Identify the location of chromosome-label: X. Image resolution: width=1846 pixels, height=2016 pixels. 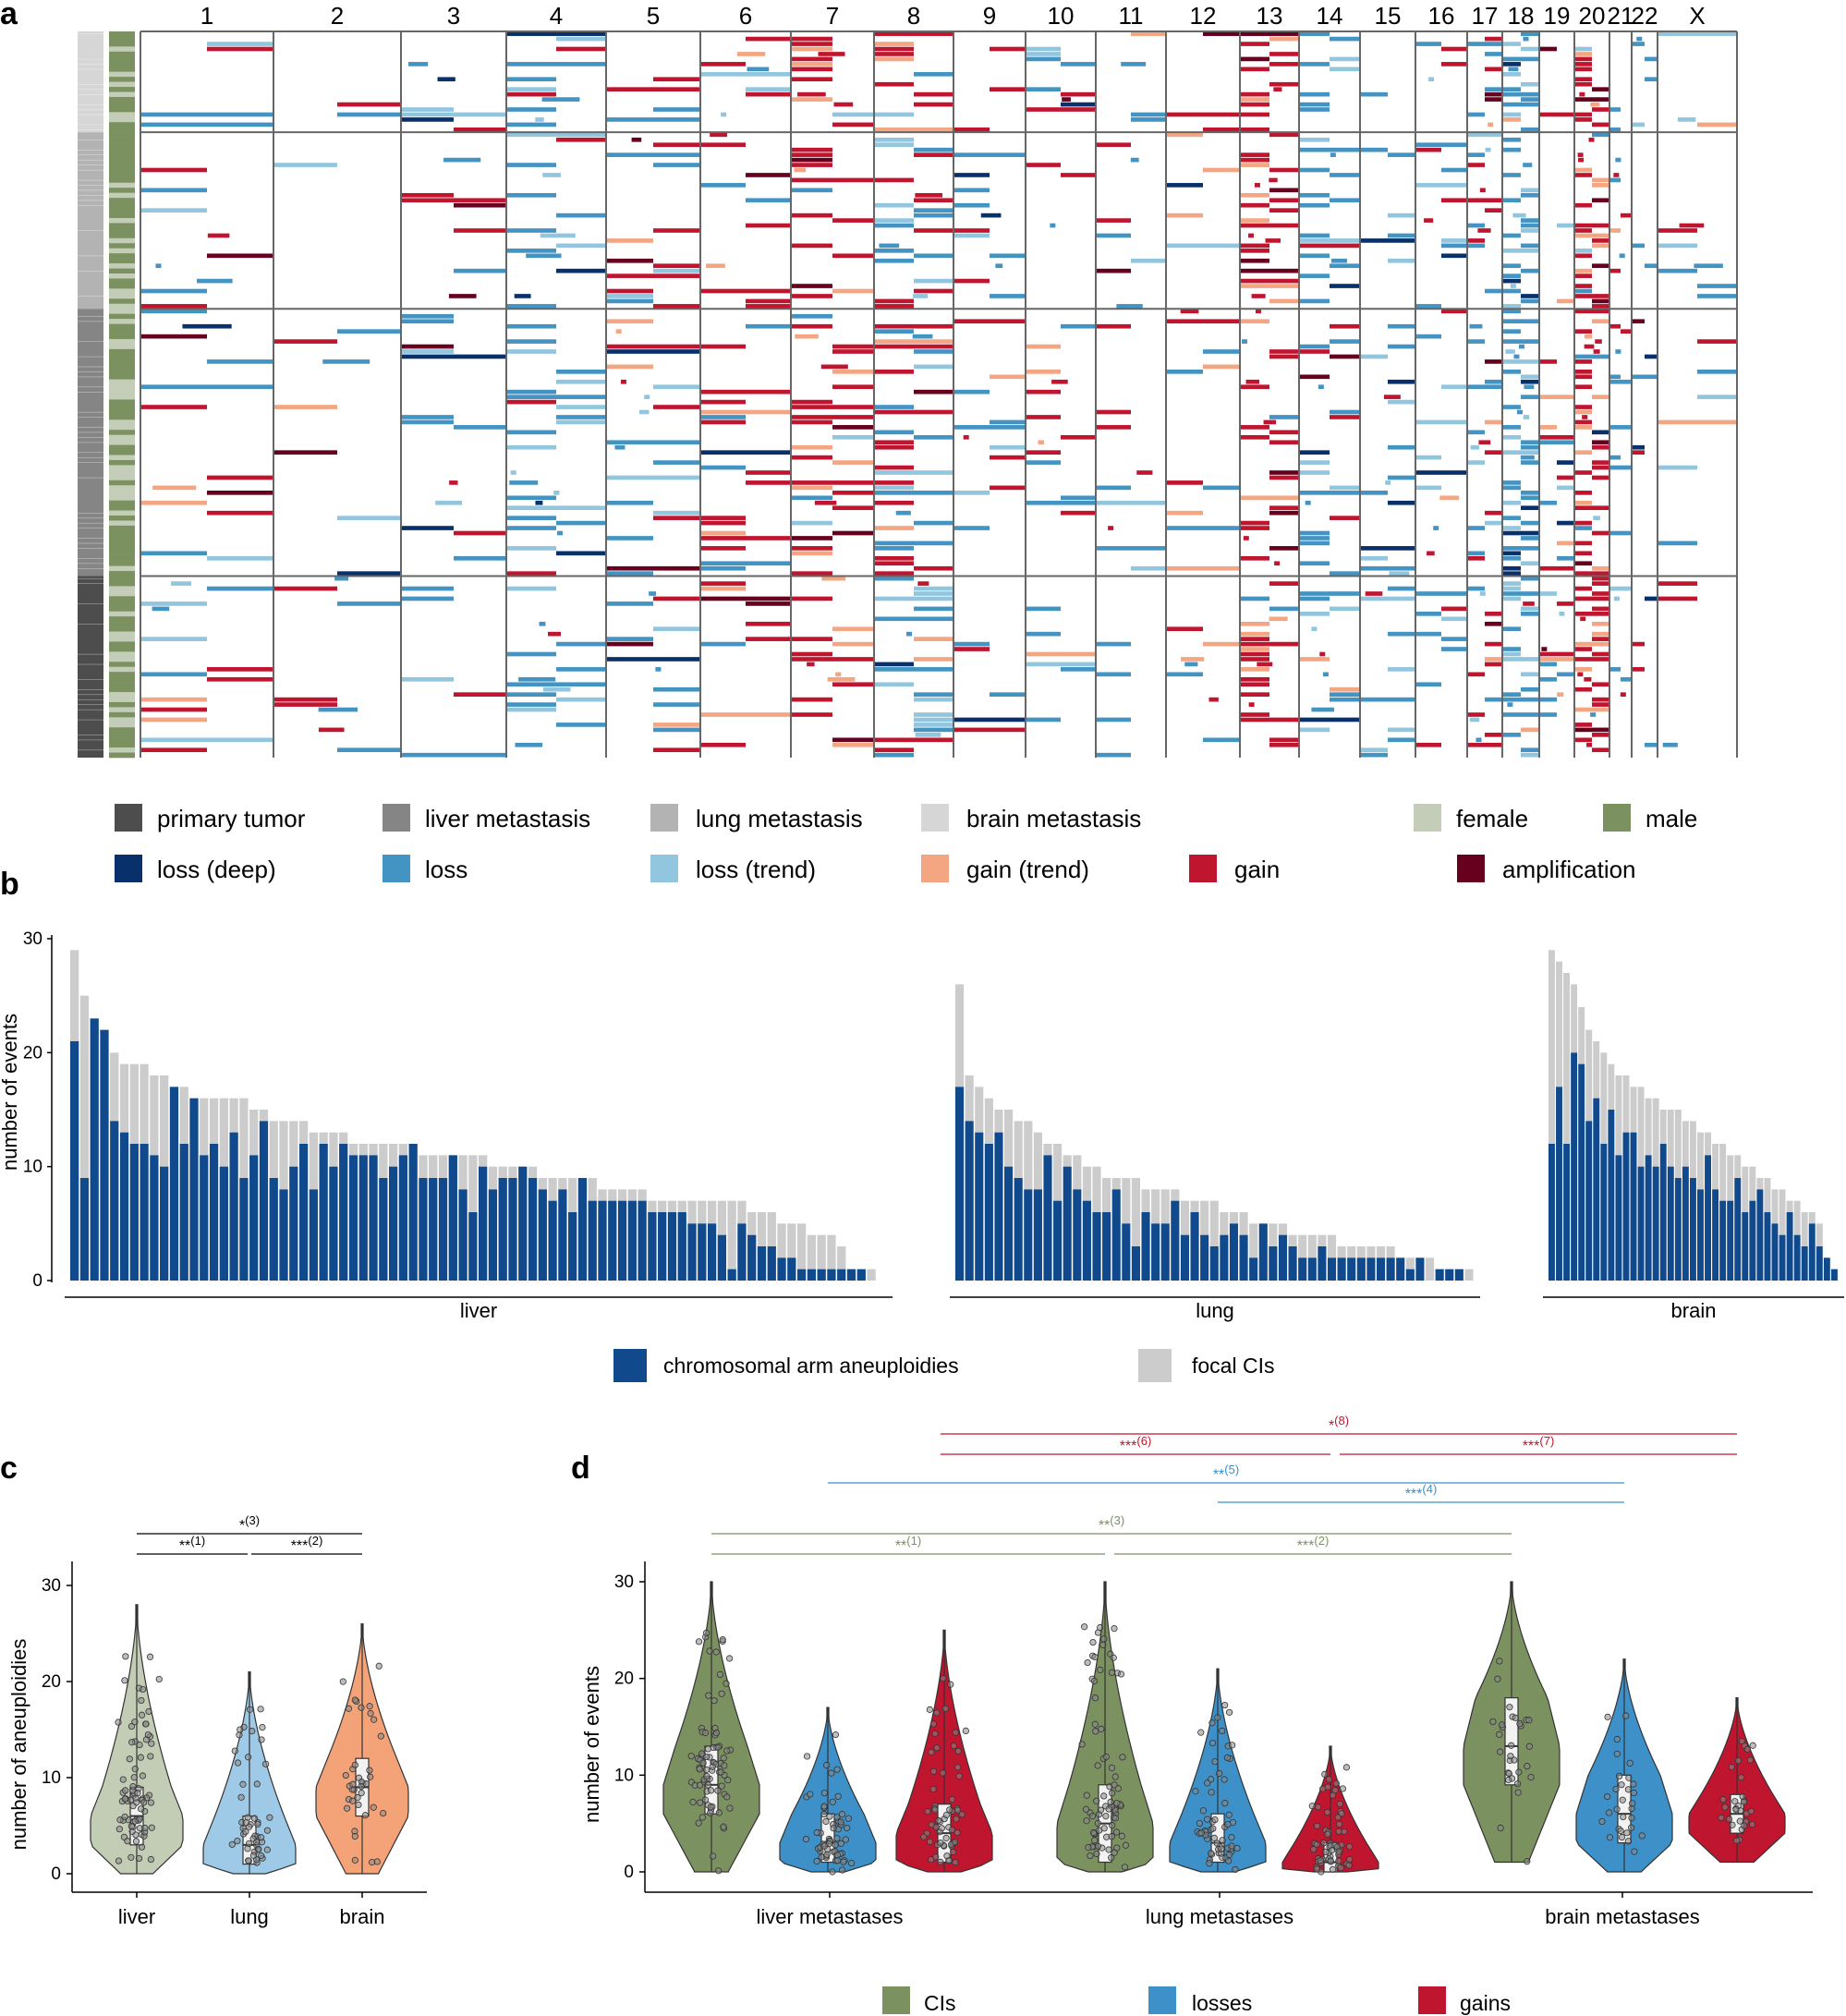
(1697, 16).